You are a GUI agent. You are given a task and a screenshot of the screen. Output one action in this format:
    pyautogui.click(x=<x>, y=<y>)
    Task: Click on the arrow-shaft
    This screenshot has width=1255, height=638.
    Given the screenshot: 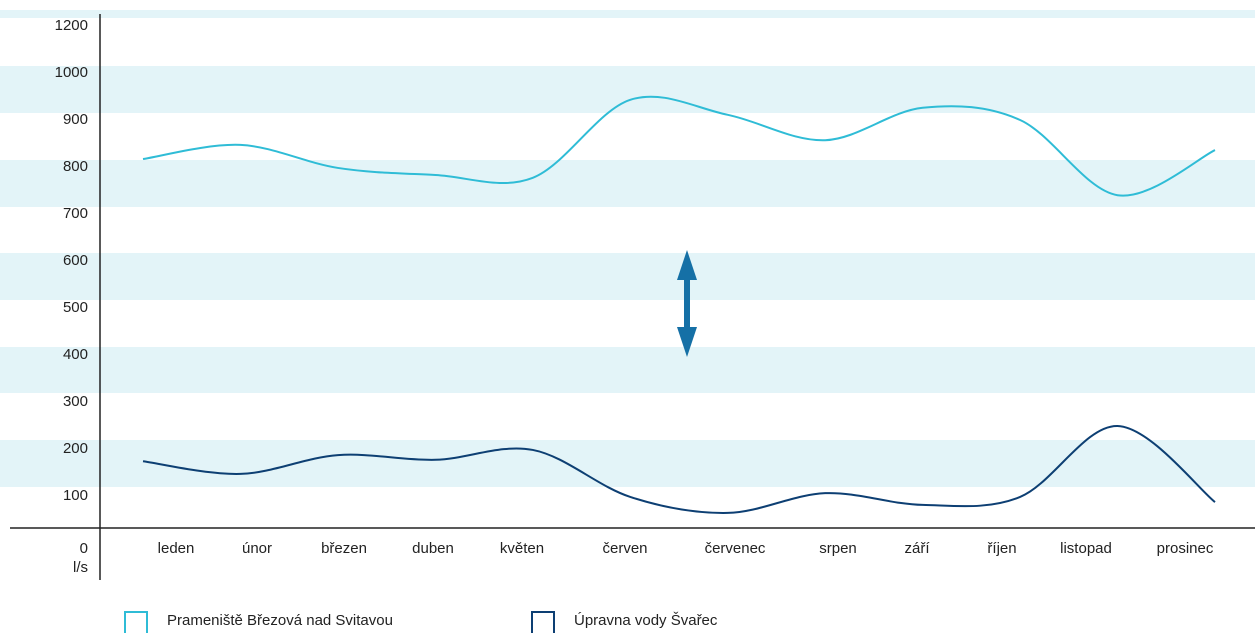 What is the action you would take?
    pyautogui.click(x=687, y=303)
    